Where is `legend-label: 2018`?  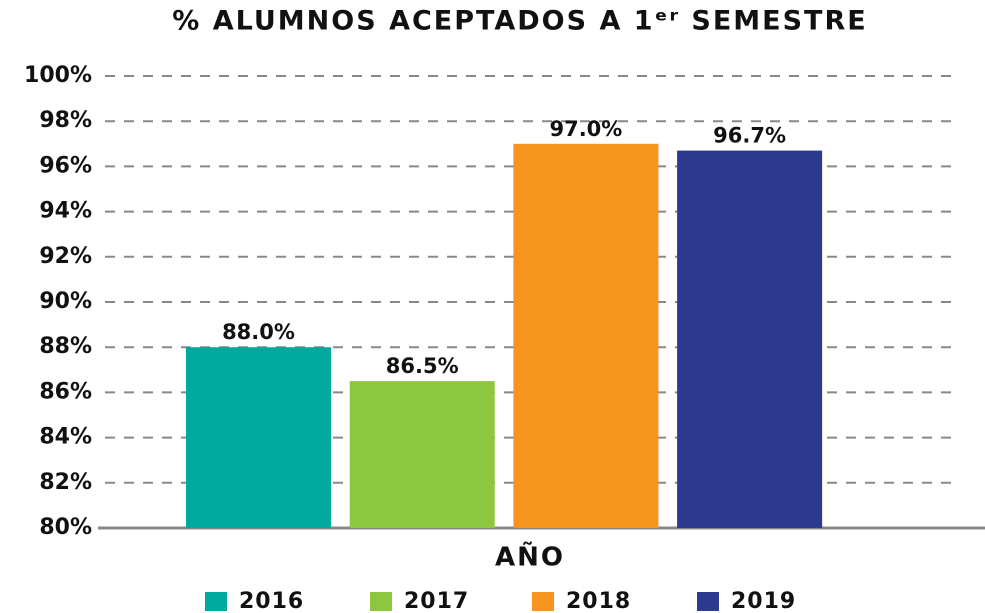
legend-label: 2018 is located at coordinates (598, 601).